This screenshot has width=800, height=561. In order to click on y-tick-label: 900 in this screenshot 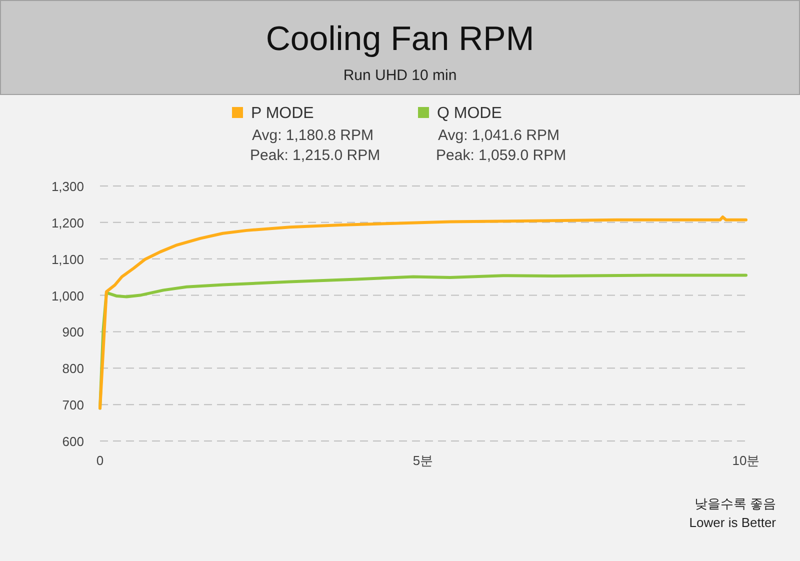, I will do `click(73, 332)`.